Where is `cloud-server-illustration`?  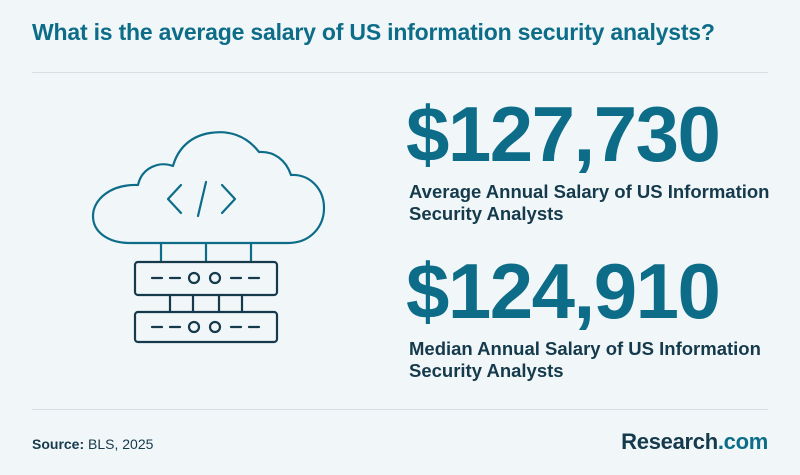
cloud-server-illustration is located at coordinates (208, 237).